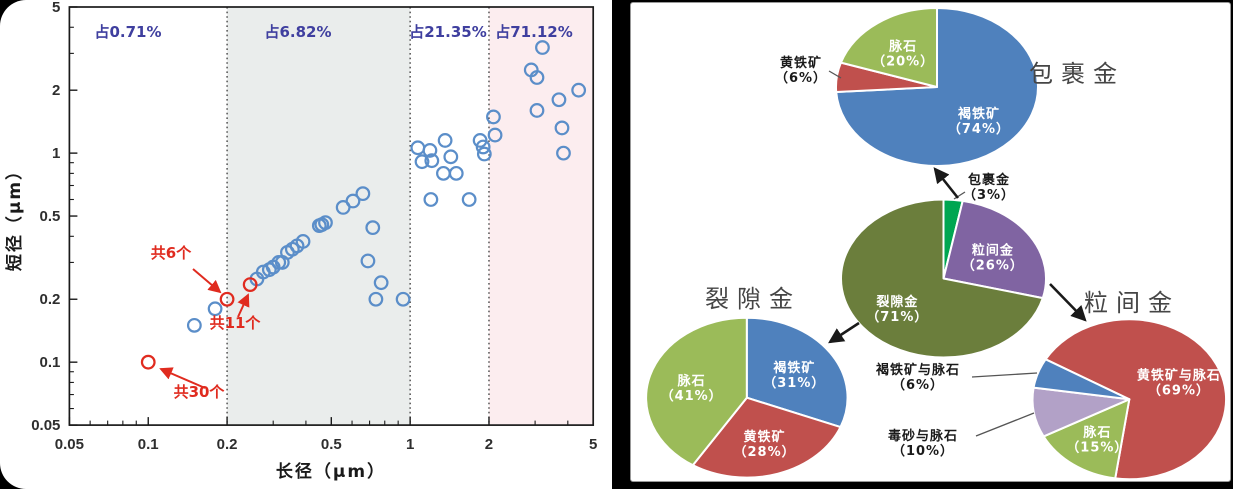  Describe the element at coordinates (1179, 375) in the screenshot. I see `slice-label-name: 黄铁矿与脉石` at that location.